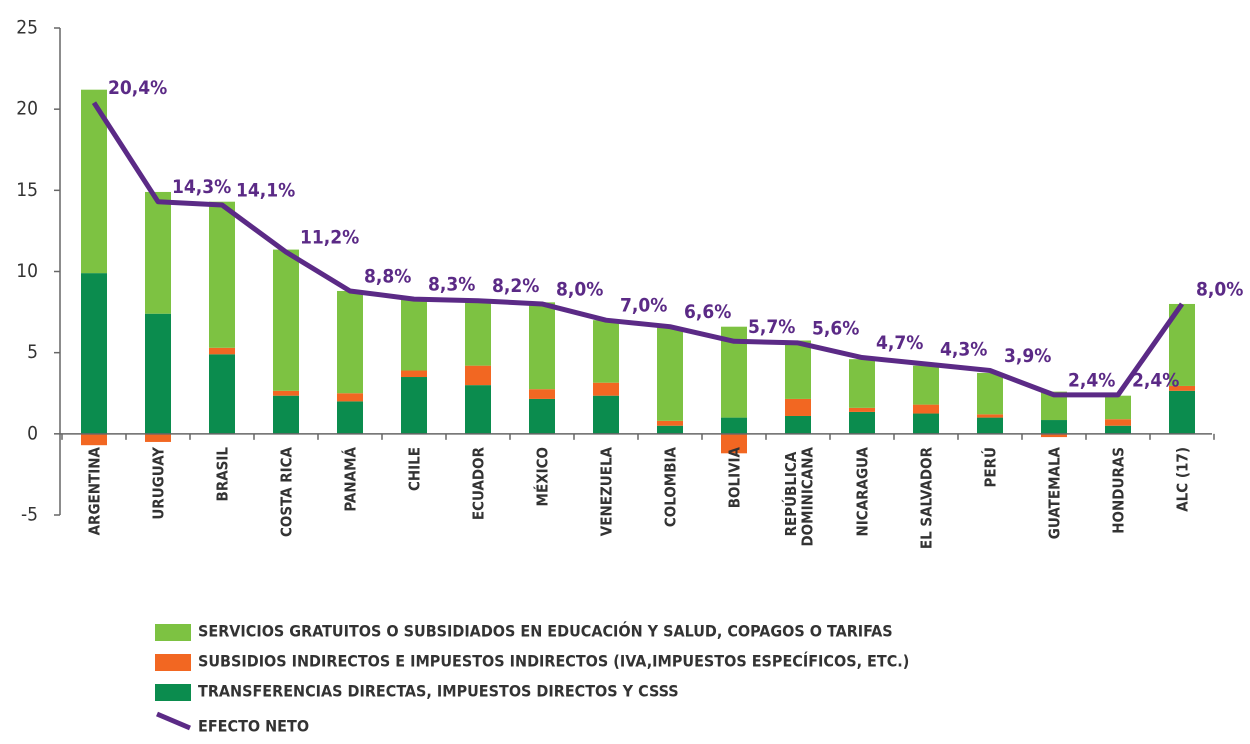 The height and width of the screenshot is (744, 1250). I want to click on x-tick-label: HONDURAS, so click(1119, 490).